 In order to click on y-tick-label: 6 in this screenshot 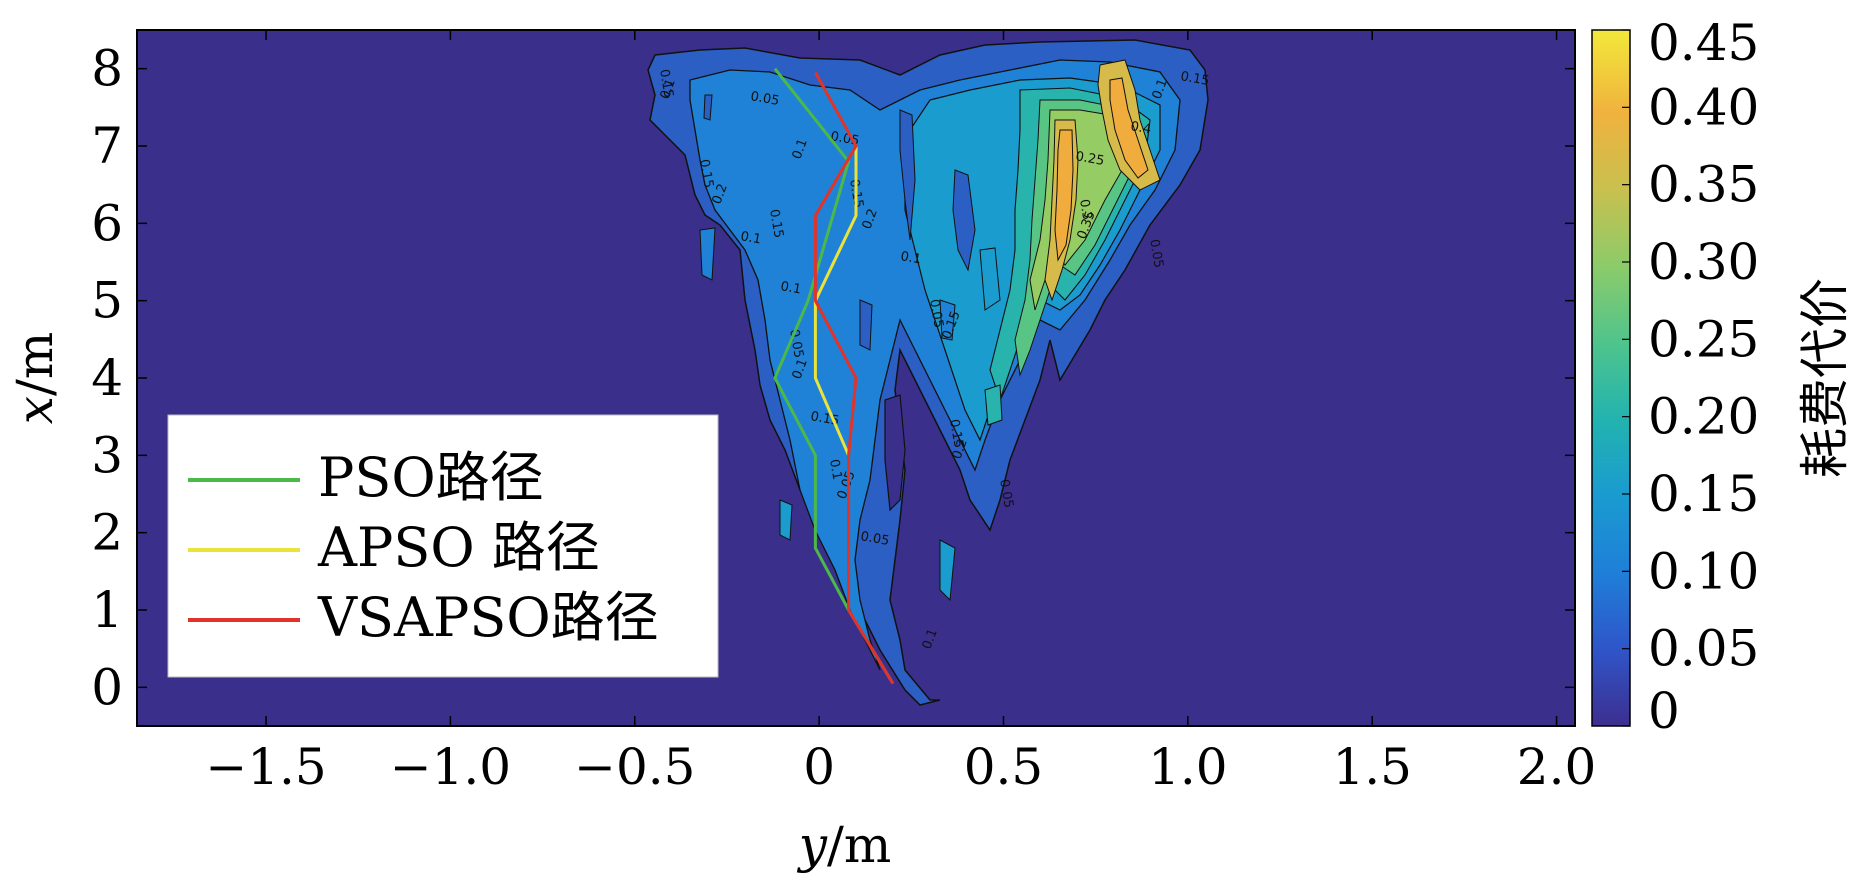, I will do `click(107, 223)`.